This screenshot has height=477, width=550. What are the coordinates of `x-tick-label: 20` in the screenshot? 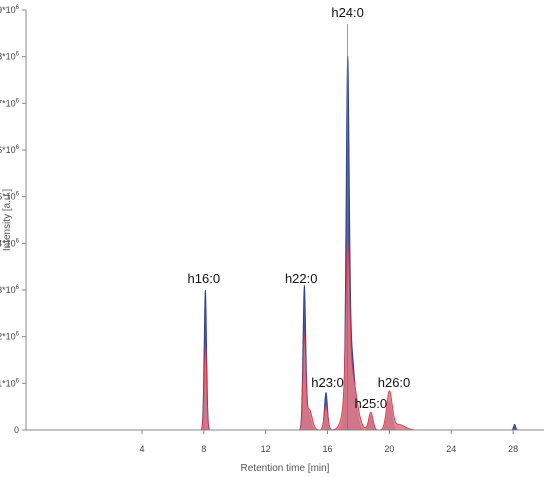 It's located at (389, 449).